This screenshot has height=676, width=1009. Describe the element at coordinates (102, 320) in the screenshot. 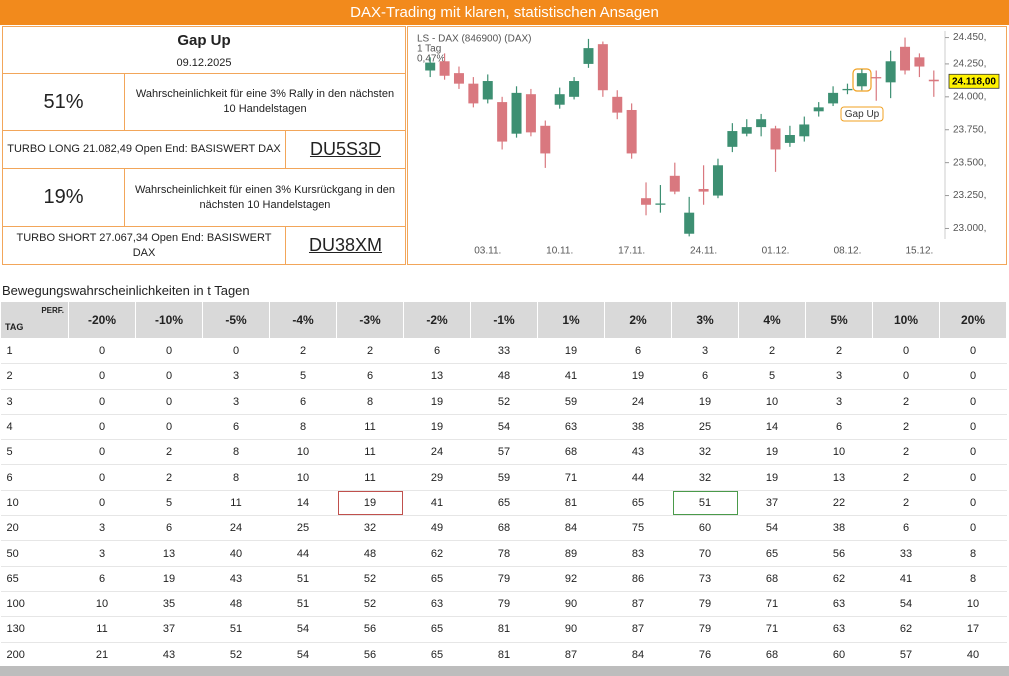

I see `column-label: -20%` at that location.